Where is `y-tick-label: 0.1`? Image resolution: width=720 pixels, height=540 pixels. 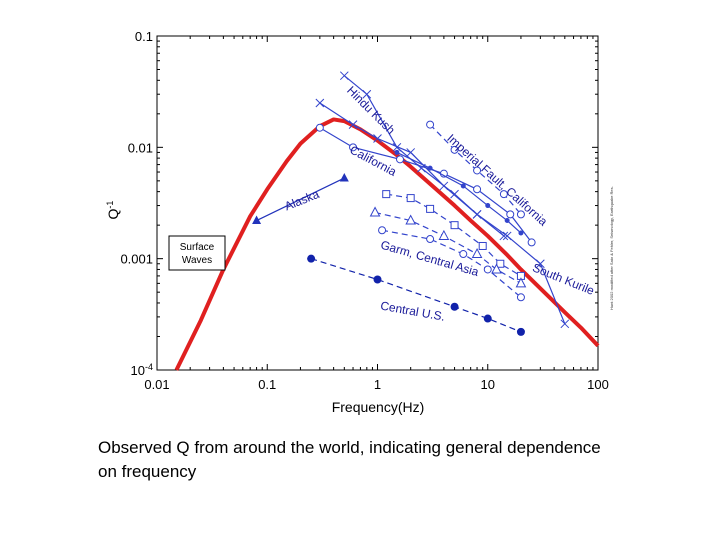
y-tick-label: 0.1 is located at coordinates (144, 36).